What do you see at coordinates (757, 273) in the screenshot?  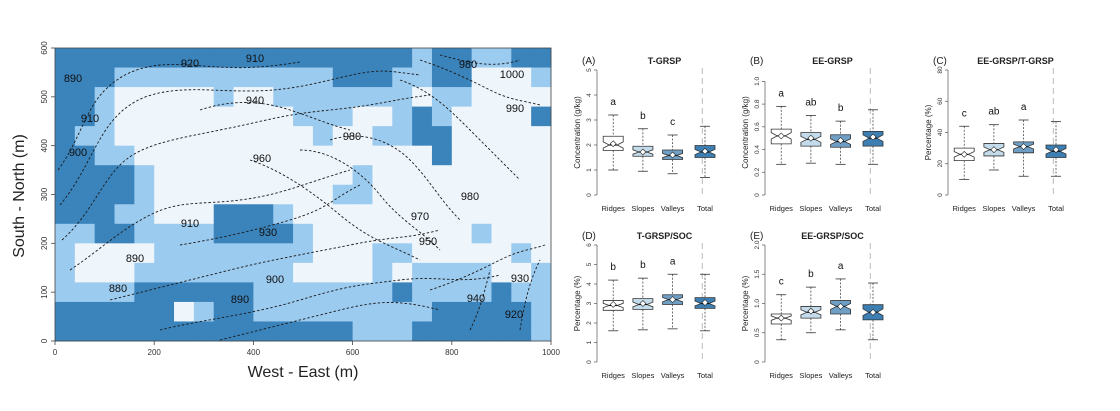 I see `y-tick-label: 1.5` at bounding box center [757, 273].